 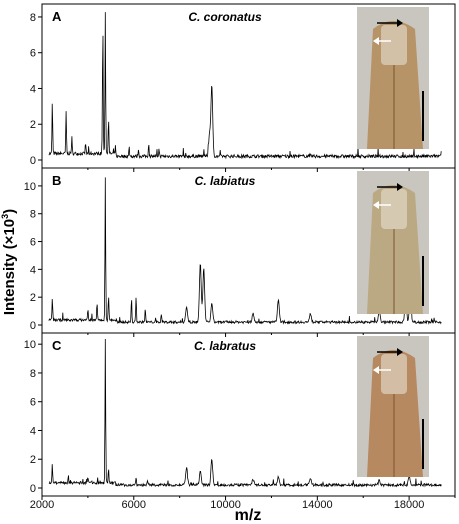 I want to click on x-tick-label: 2000, so click(x=42, y=505).